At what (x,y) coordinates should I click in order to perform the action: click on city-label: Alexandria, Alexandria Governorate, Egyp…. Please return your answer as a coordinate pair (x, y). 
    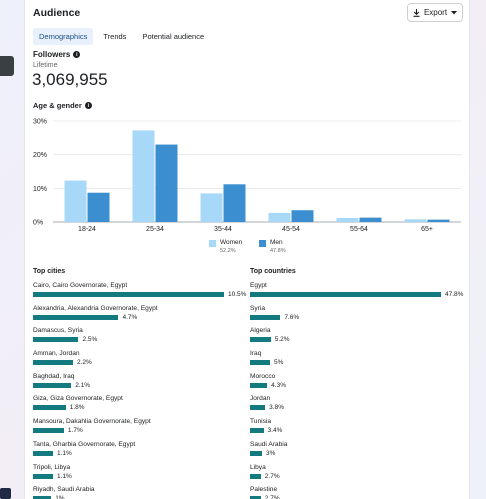
    Looking at the image, I should click on (95, 308).